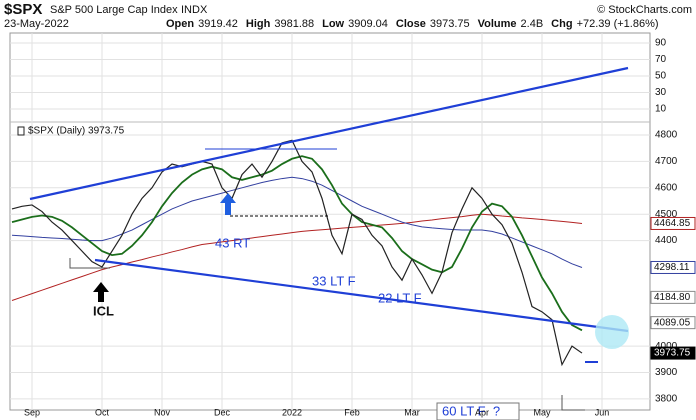  What do you see at coordinates (666, 240) in the screenshot?
I see `y-tick-label: 4400` at bounding box center [666, 240].